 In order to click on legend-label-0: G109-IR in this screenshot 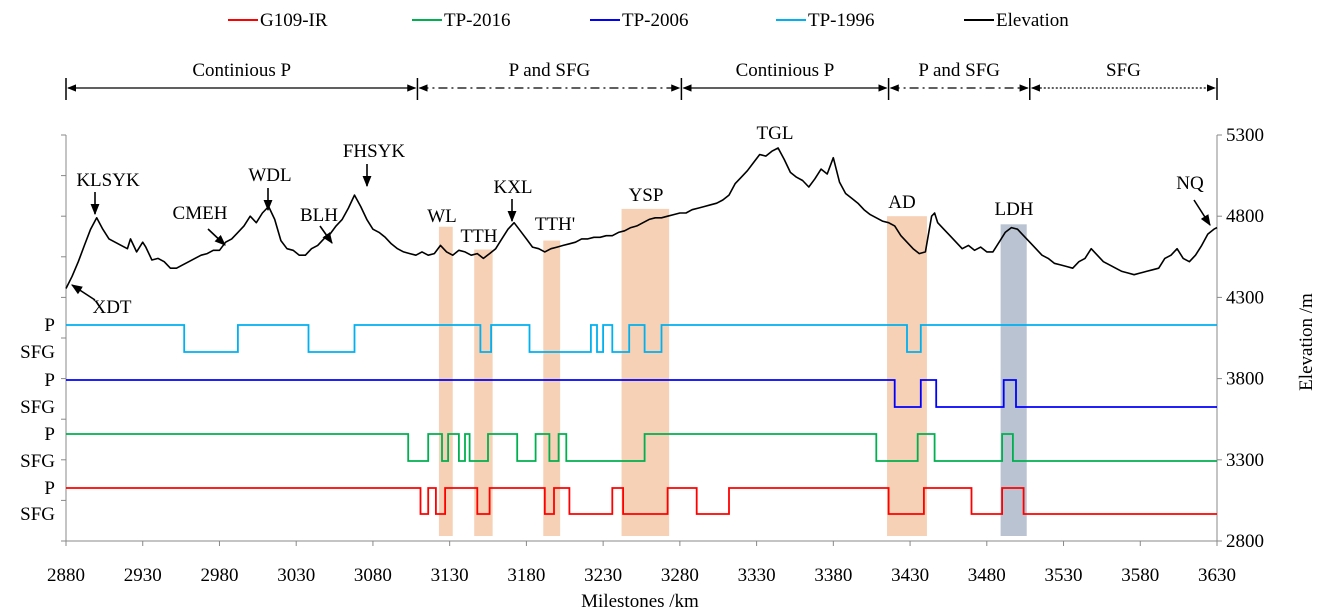, I will do `click(294, 20)`.